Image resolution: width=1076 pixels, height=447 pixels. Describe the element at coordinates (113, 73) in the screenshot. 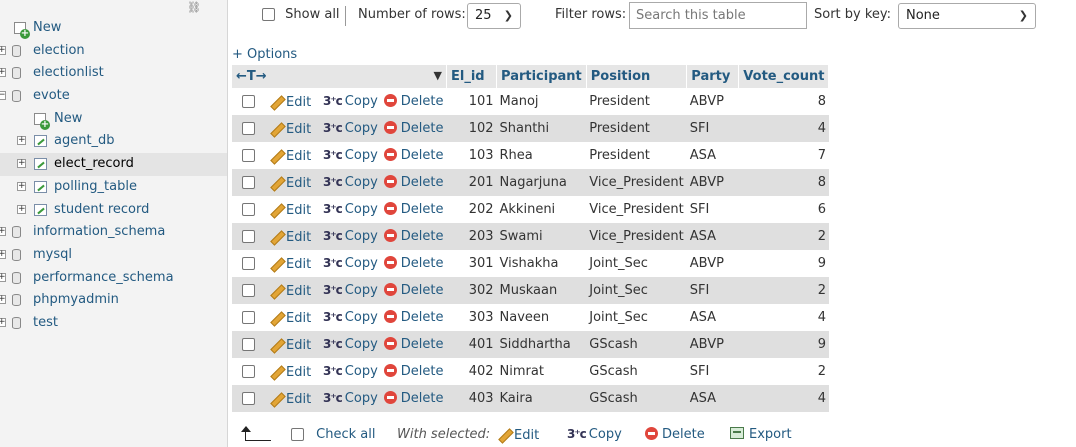

I see `tree-item-electionlist: + electionlist` at that location.